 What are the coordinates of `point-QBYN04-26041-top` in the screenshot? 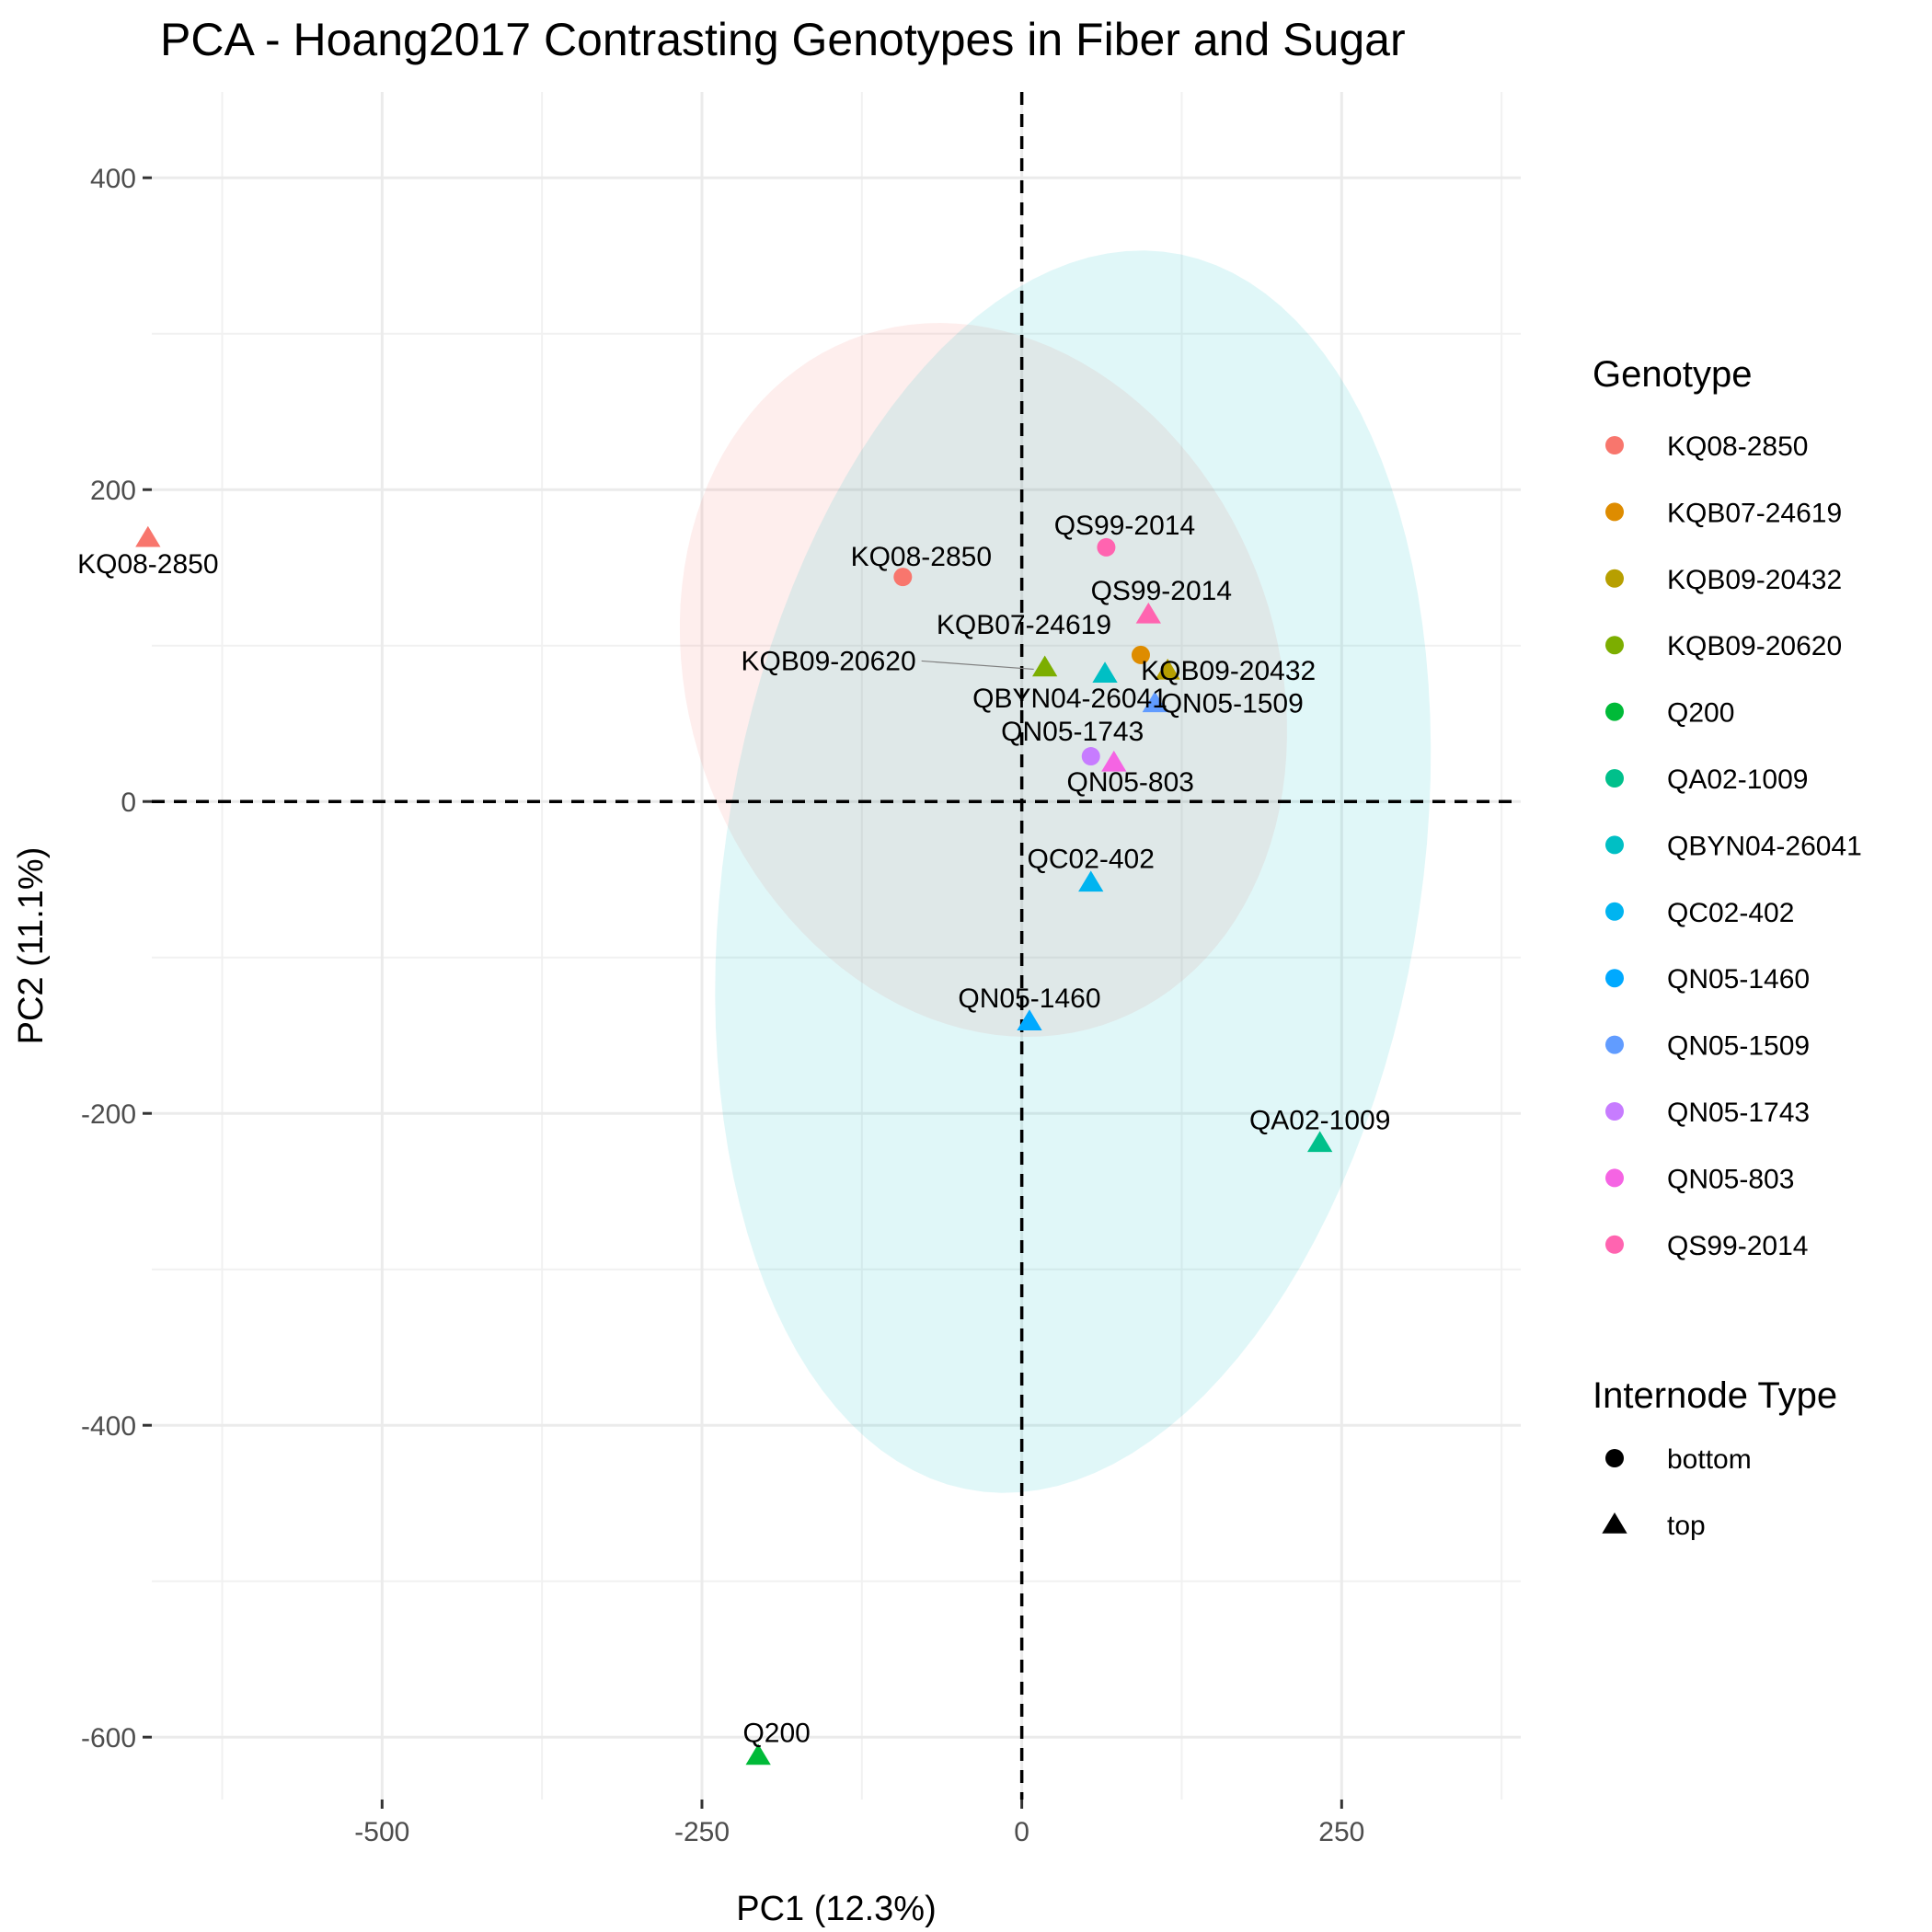 It's located at (1105, 672).